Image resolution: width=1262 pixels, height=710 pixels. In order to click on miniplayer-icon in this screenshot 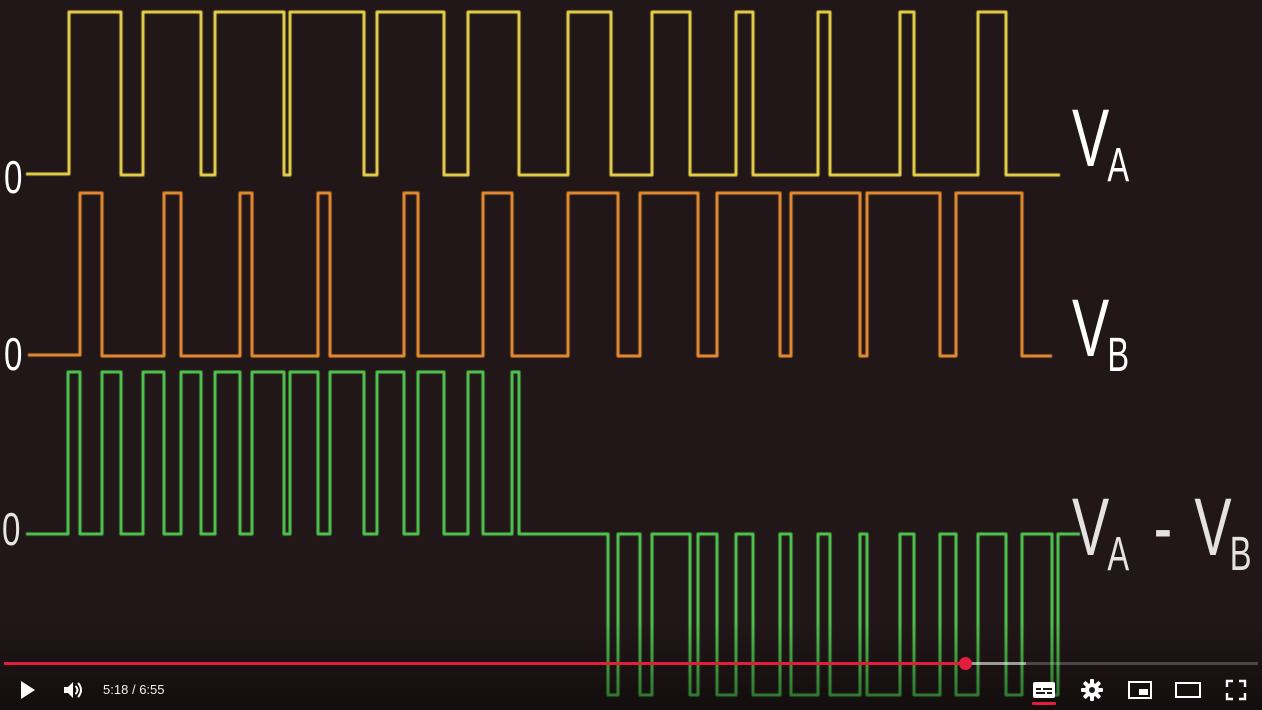, I will do `click(1140, 690)`.